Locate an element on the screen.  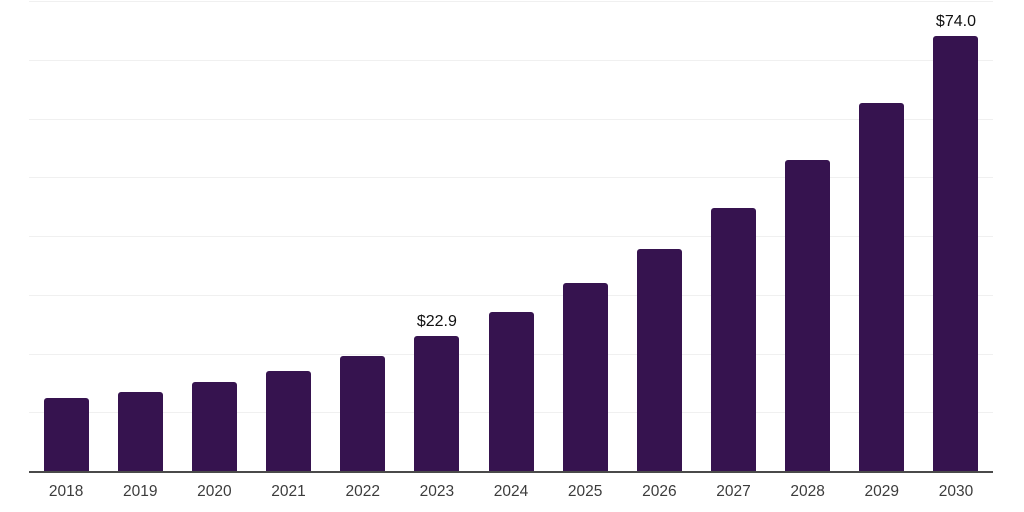
bar-group-2018 is located at coordinates (66, 236).